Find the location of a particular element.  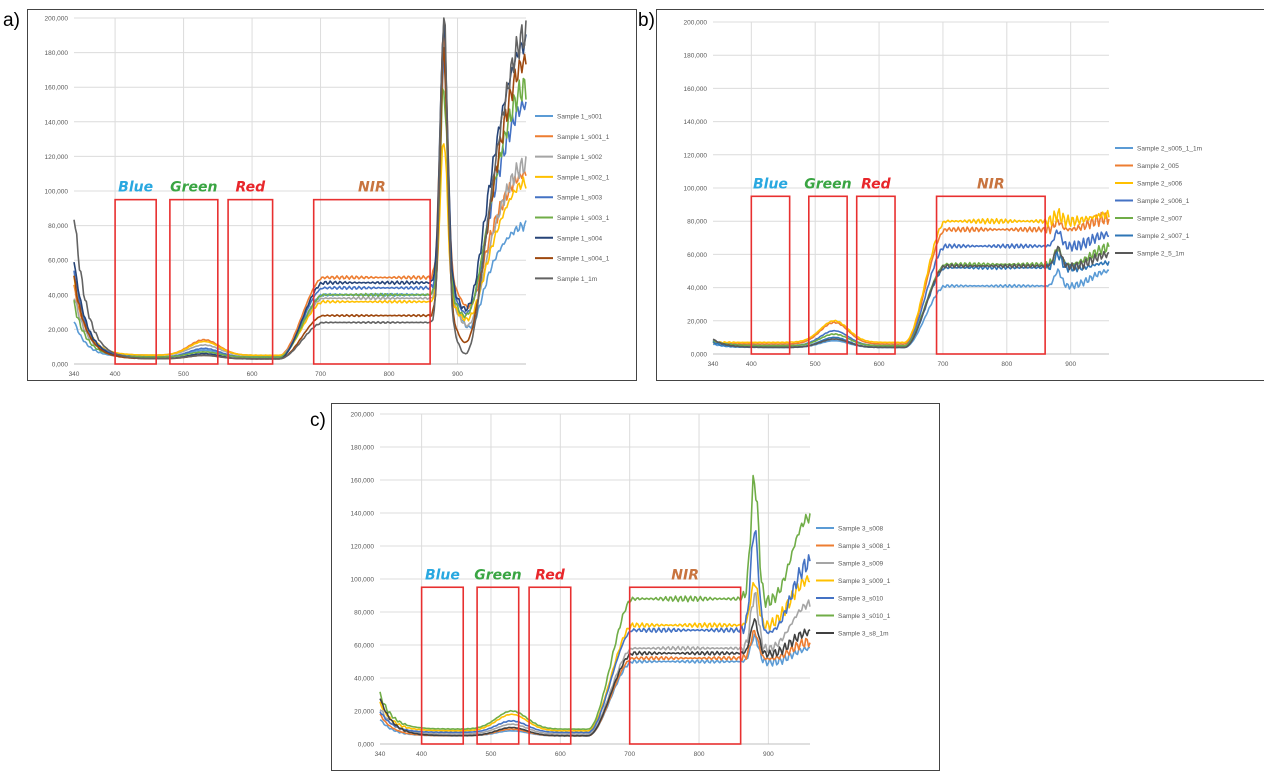

legend-label: Sample 3_s009_1 is located at coordinates (864, 581).